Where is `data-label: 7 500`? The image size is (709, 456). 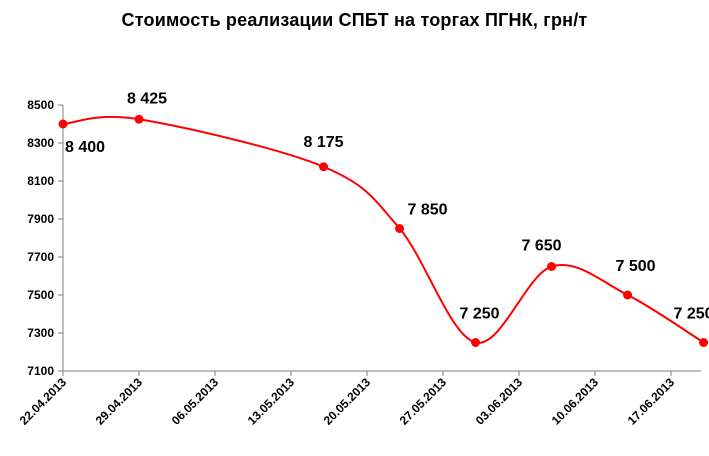 data-label: 7 500 is located at coordinates (636, 266).